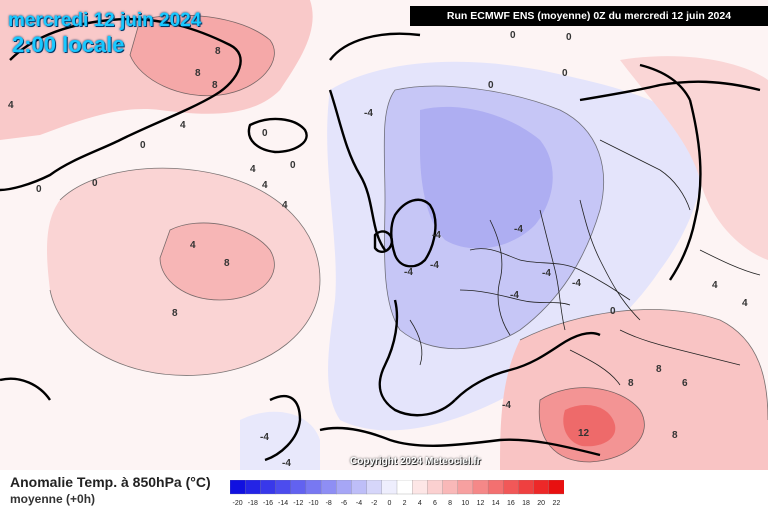 This screenshot has height=512, width=768. I want to click on color-scale-bar, so click(397, 487).